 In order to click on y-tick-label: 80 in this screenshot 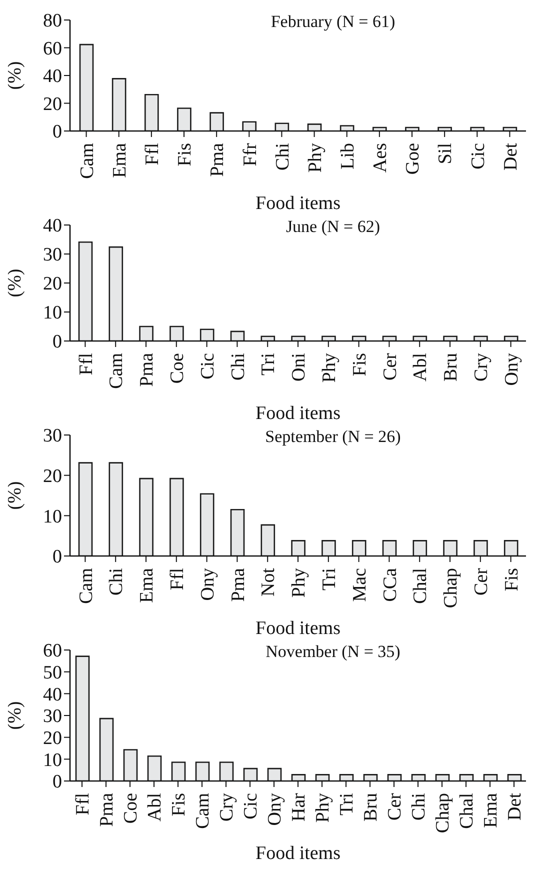, I will do `click(52, 21)`.